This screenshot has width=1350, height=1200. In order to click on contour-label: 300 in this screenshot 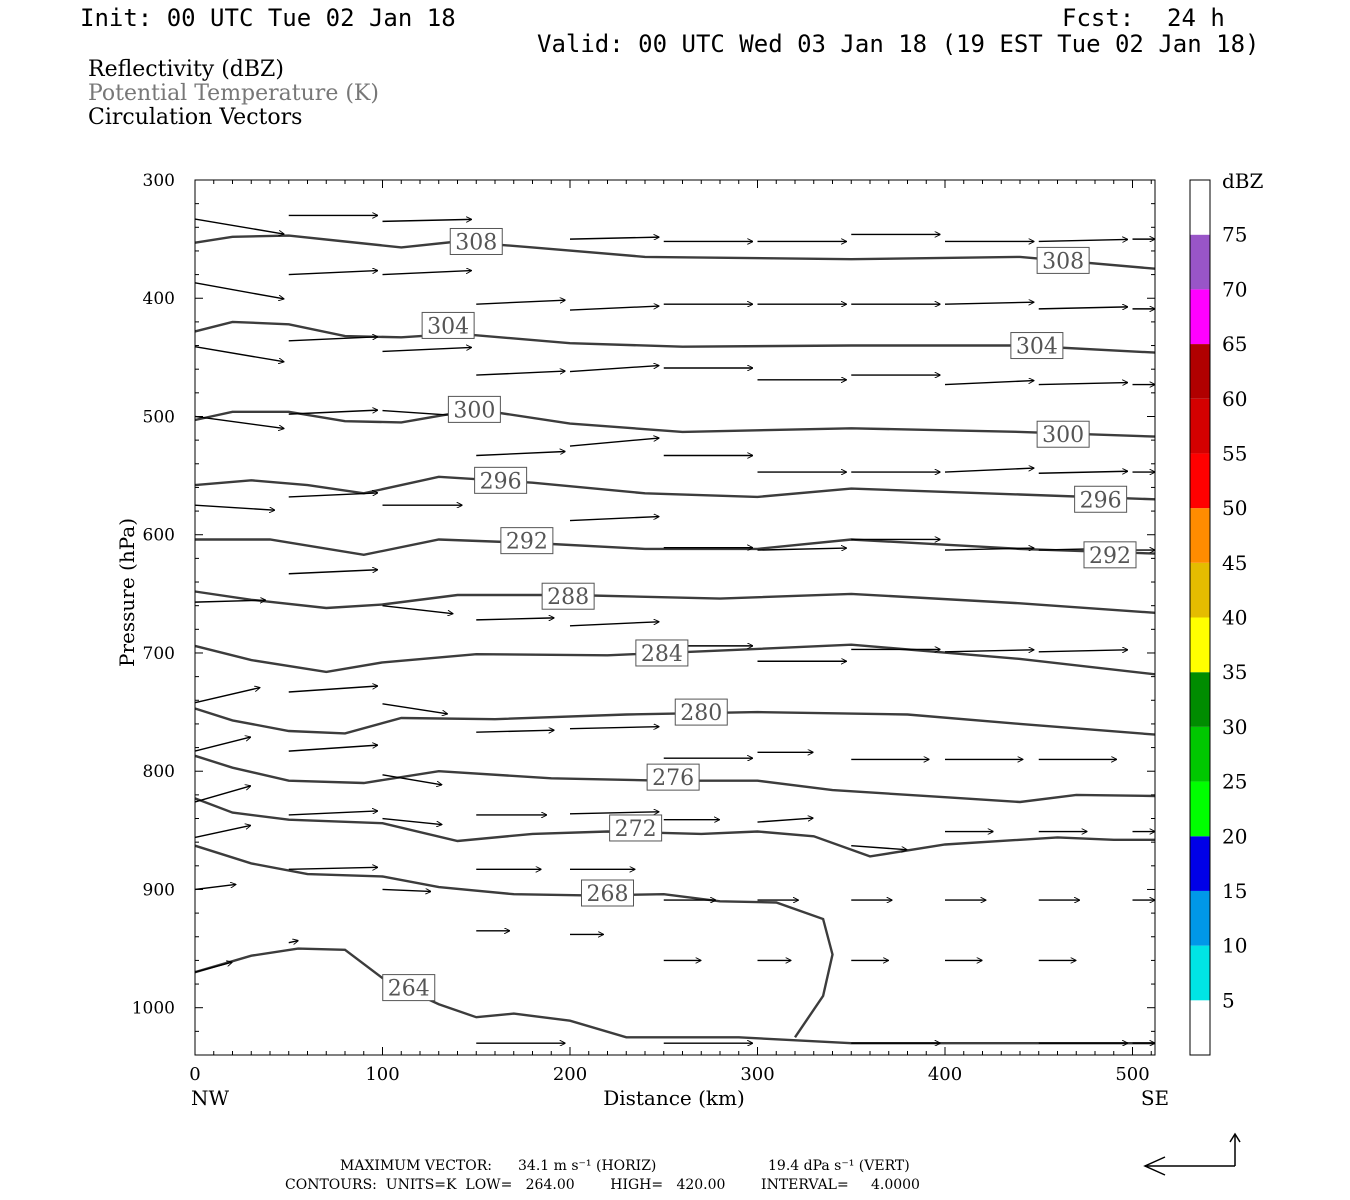, I will do `click(1063, 435)`.